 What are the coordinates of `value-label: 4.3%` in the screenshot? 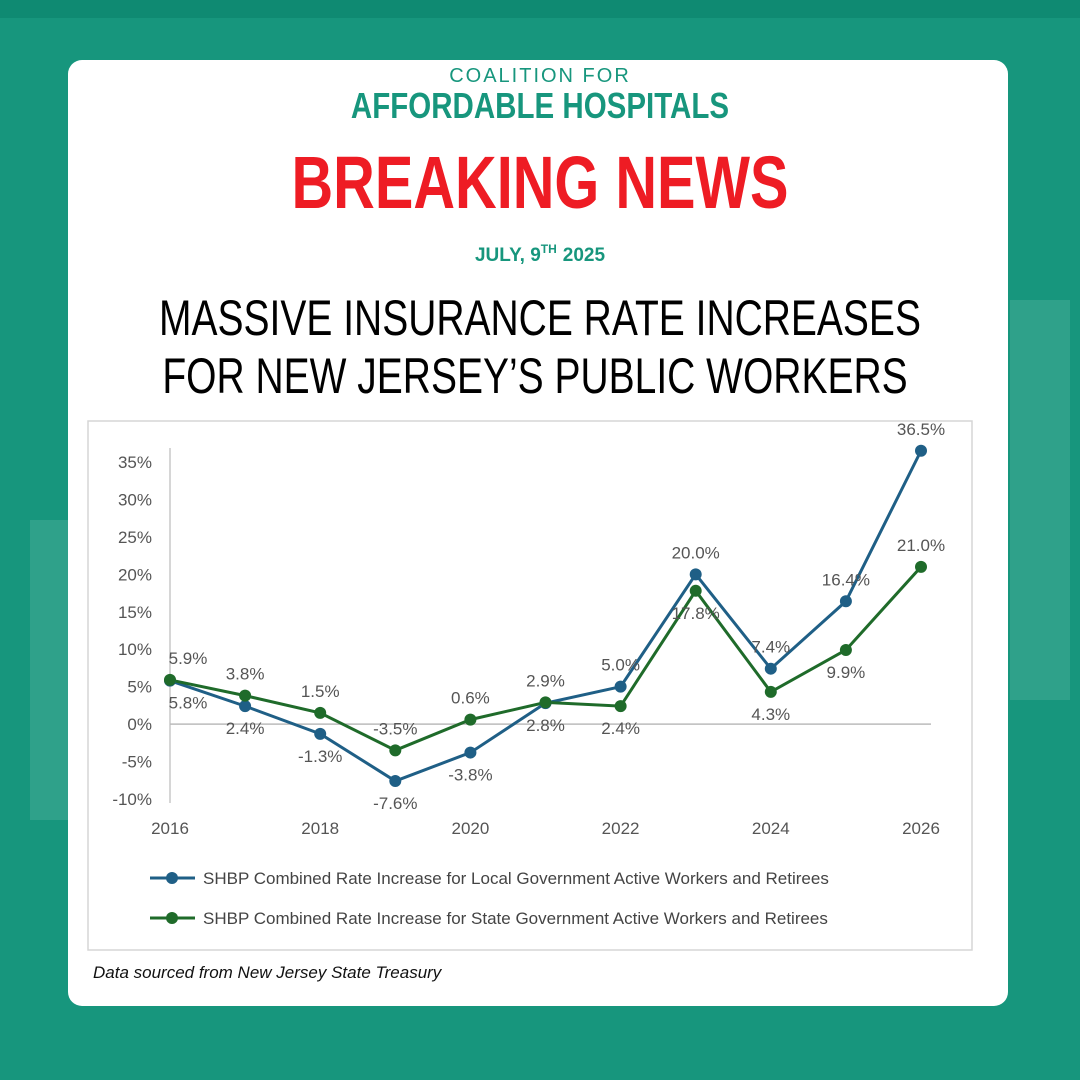 It's located at (770, 714).